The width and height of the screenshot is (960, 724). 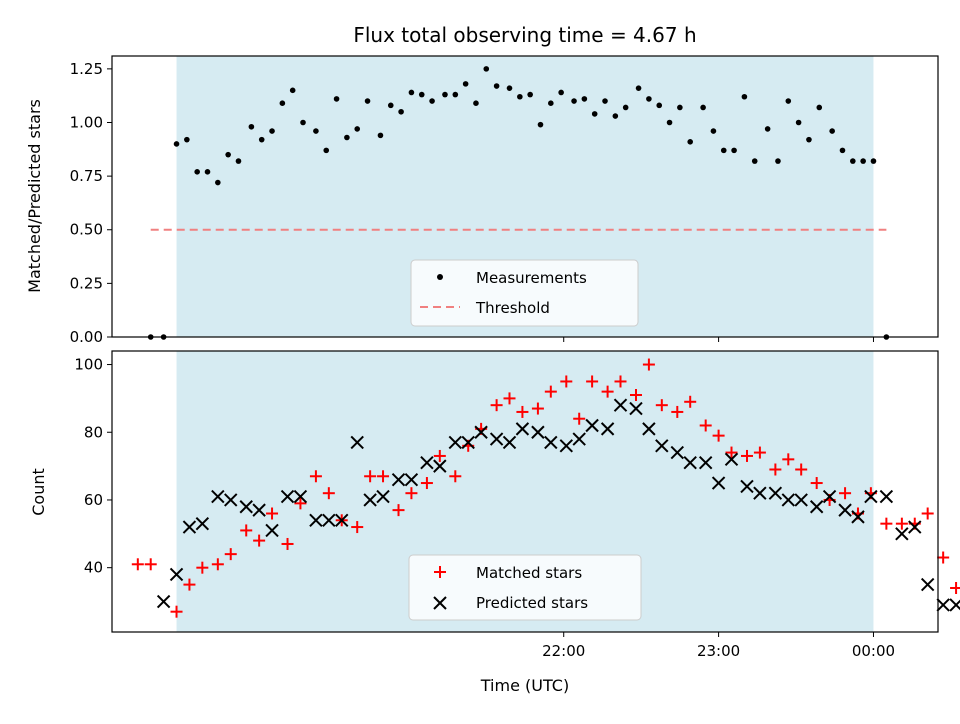 What do you see at coordinates (93, 432) in the screenshot?
I see `bottom-y-tick-label: 80` at bounding box center [93, 432].